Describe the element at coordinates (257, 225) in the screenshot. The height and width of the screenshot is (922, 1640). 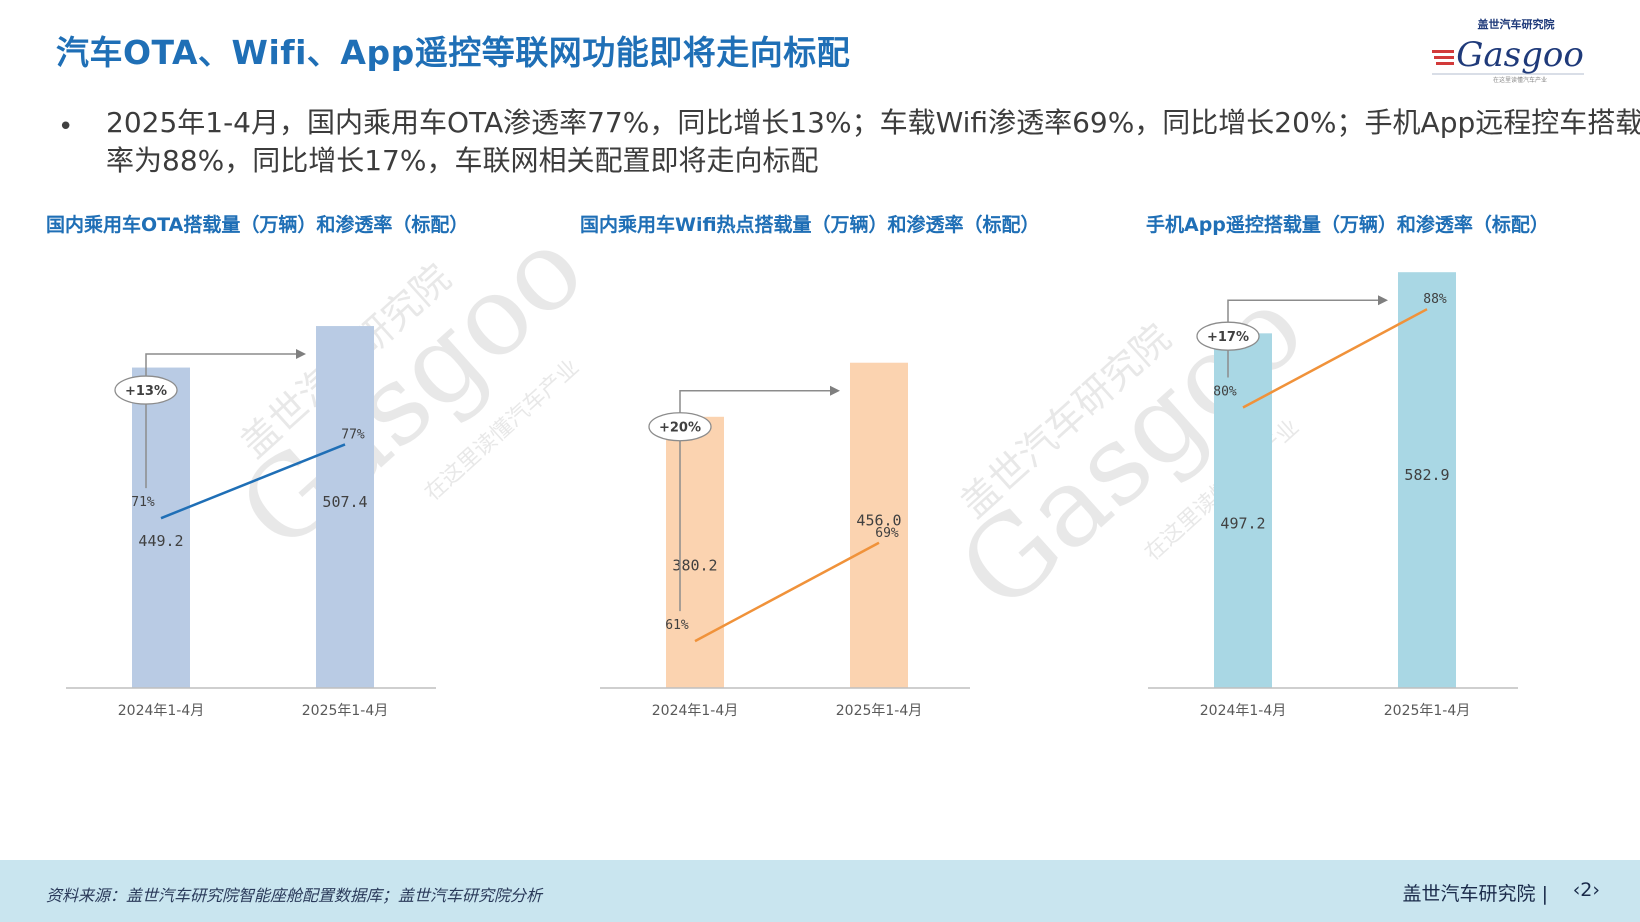
I see `chart-title: 国内乘用车OTA搭载量（万辆）和渗透率（标配）` at that location.